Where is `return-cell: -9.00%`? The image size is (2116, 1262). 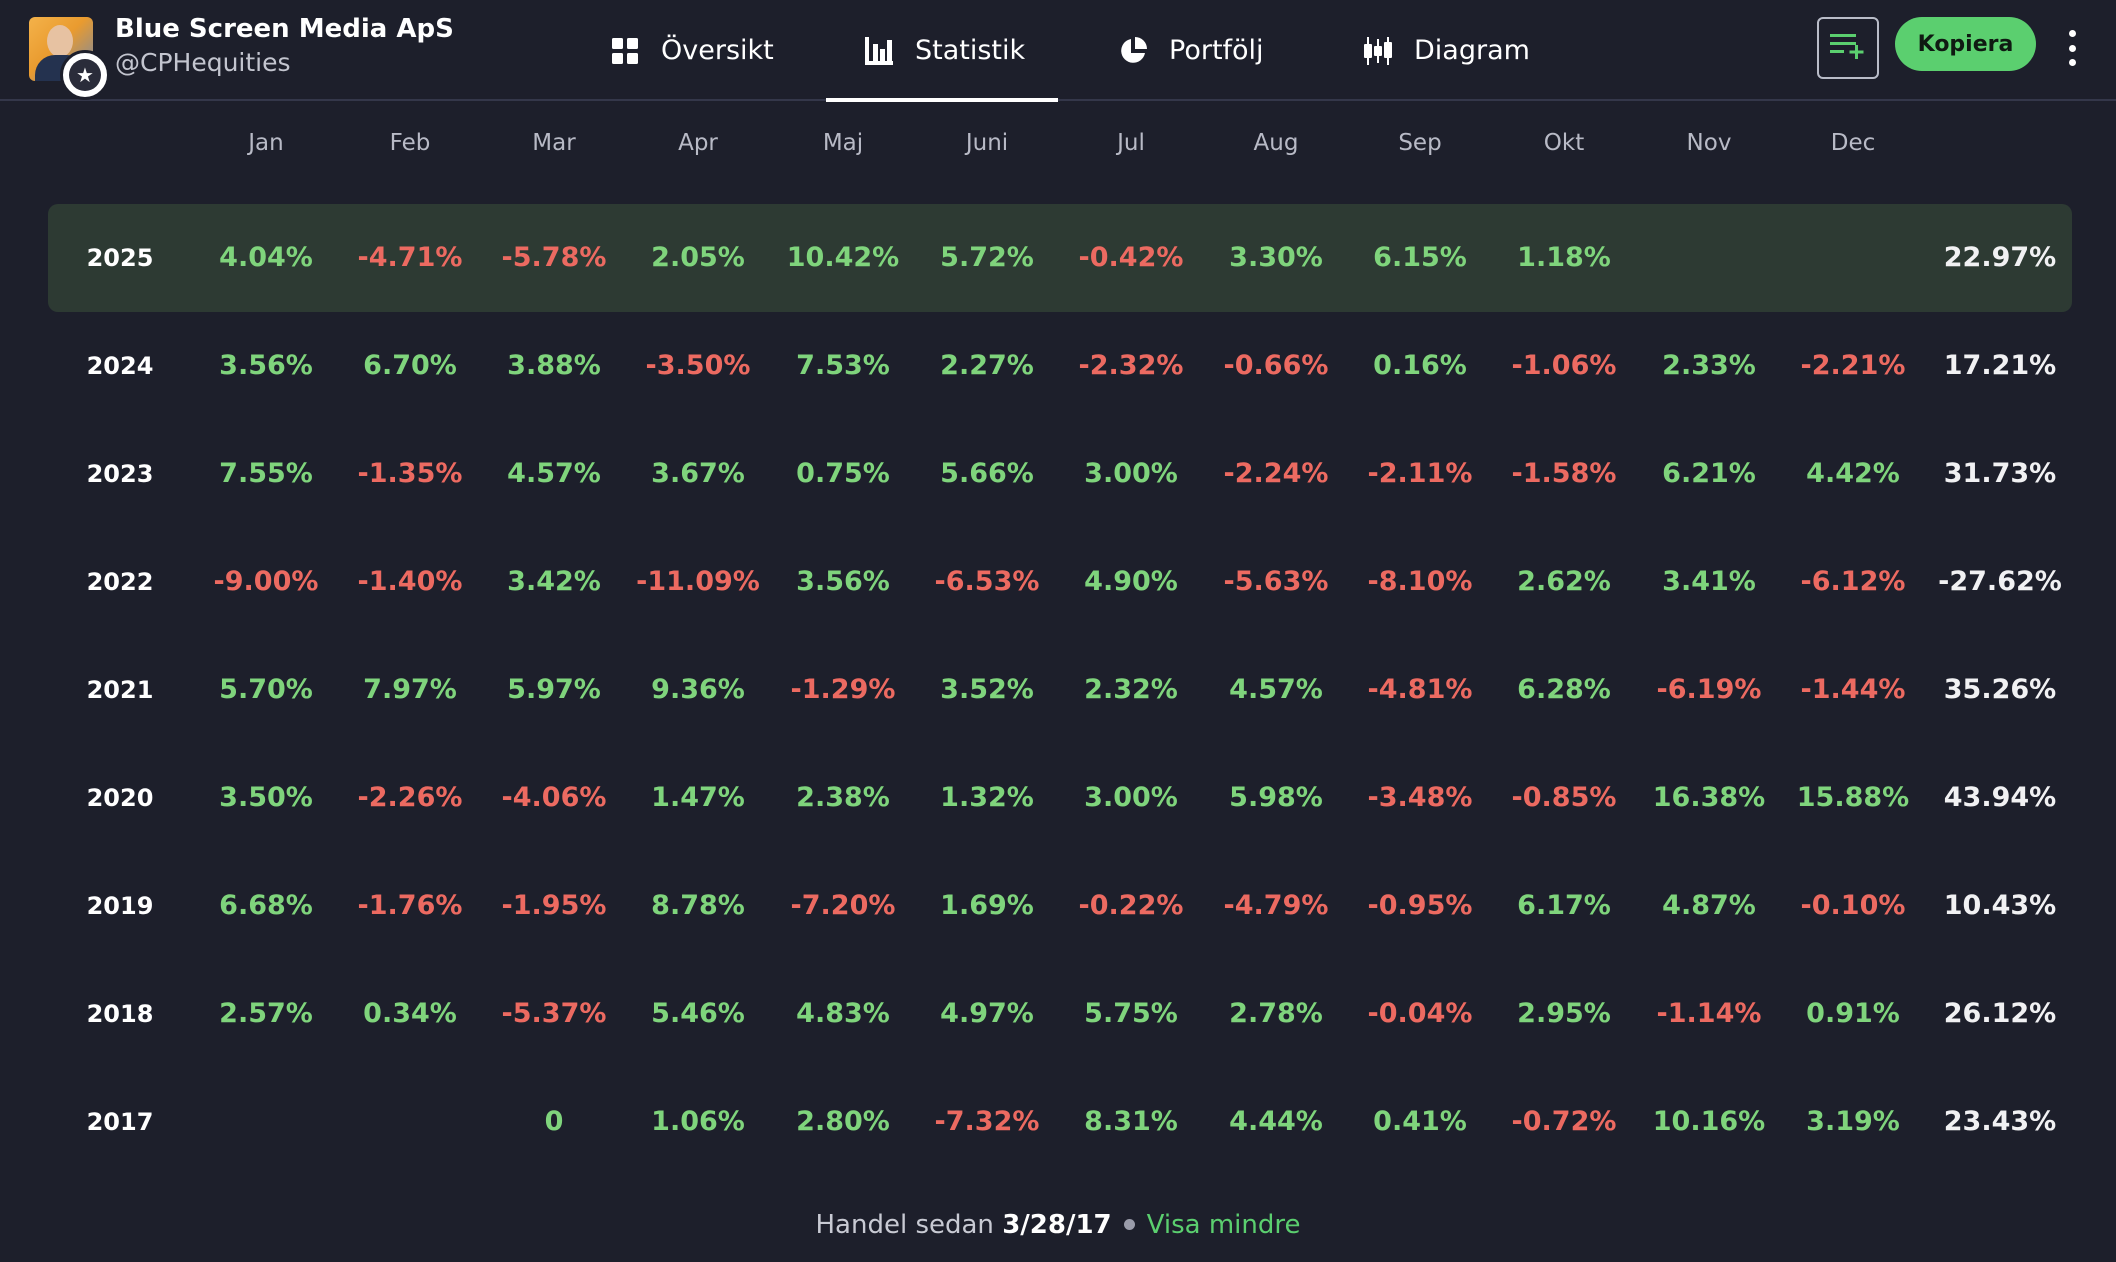
return-cell: -9.00% is located at coordinates (266, 581).